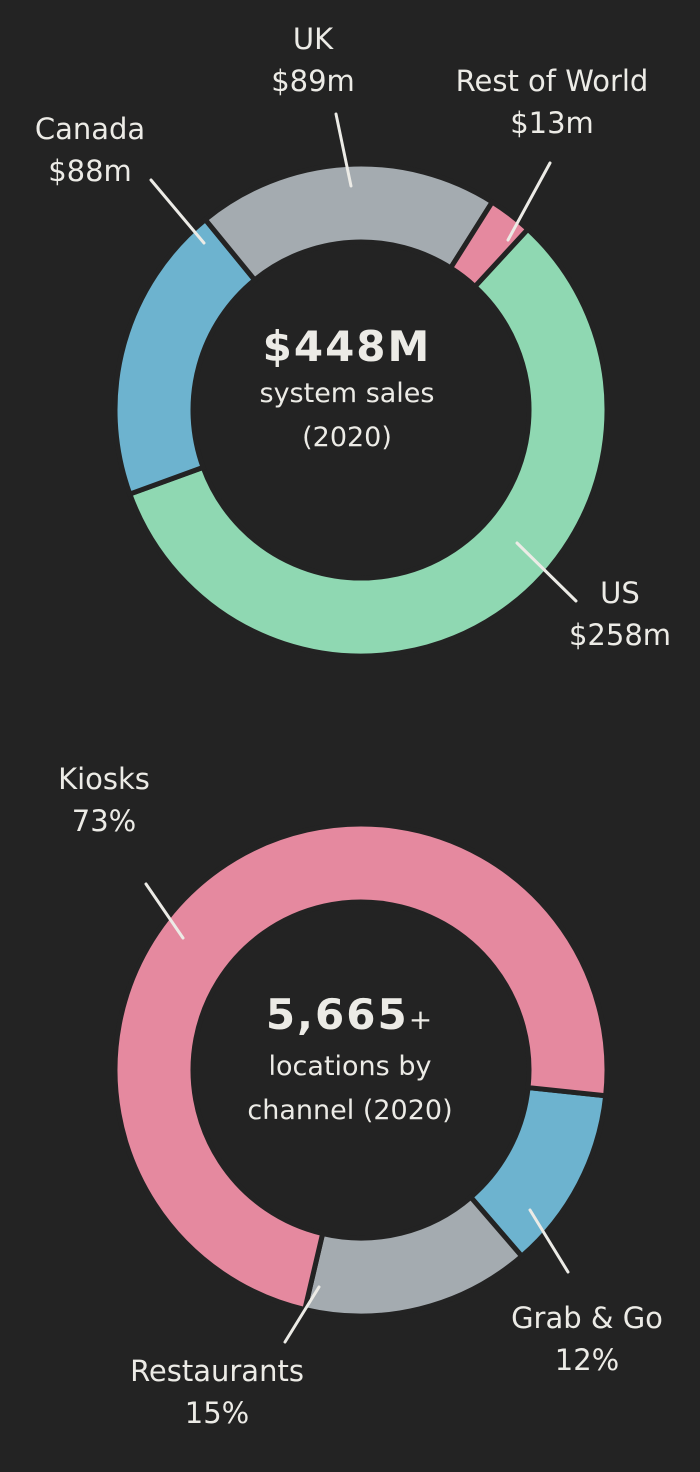 The height and width of the screenshot is (1472, 700). Describe the element at coordinates (552, 81) in the screenshot. I see `label-row-name: Rest of World` at that location.